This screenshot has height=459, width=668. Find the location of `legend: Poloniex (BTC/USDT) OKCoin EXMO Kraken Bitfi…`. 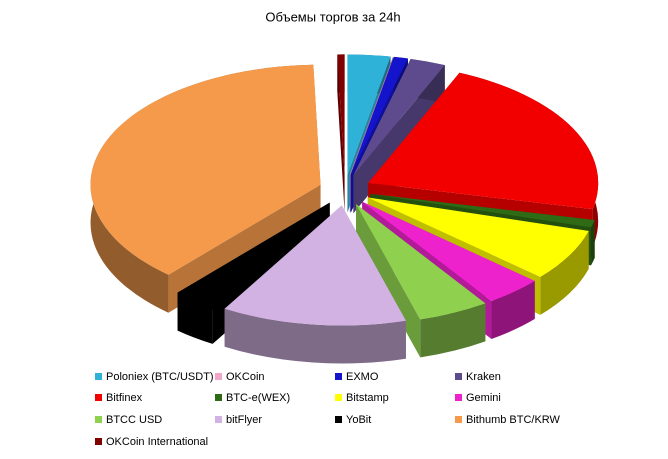

legend: Poloniex (BTC/USDT) OKCoin EXMO Kraken Bitfi… is located at coordinates (328, 409).